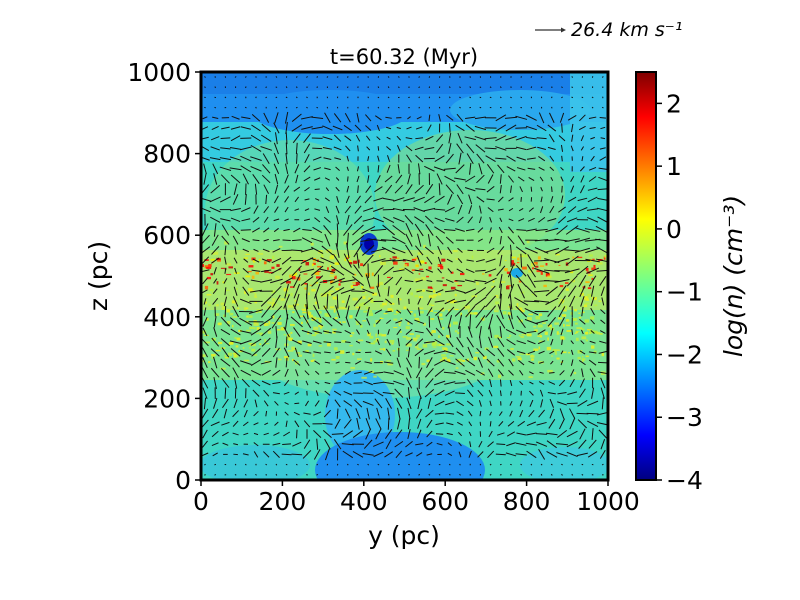  I want to click on chart-title: t=60.32 (Myr), so click(404, 57).